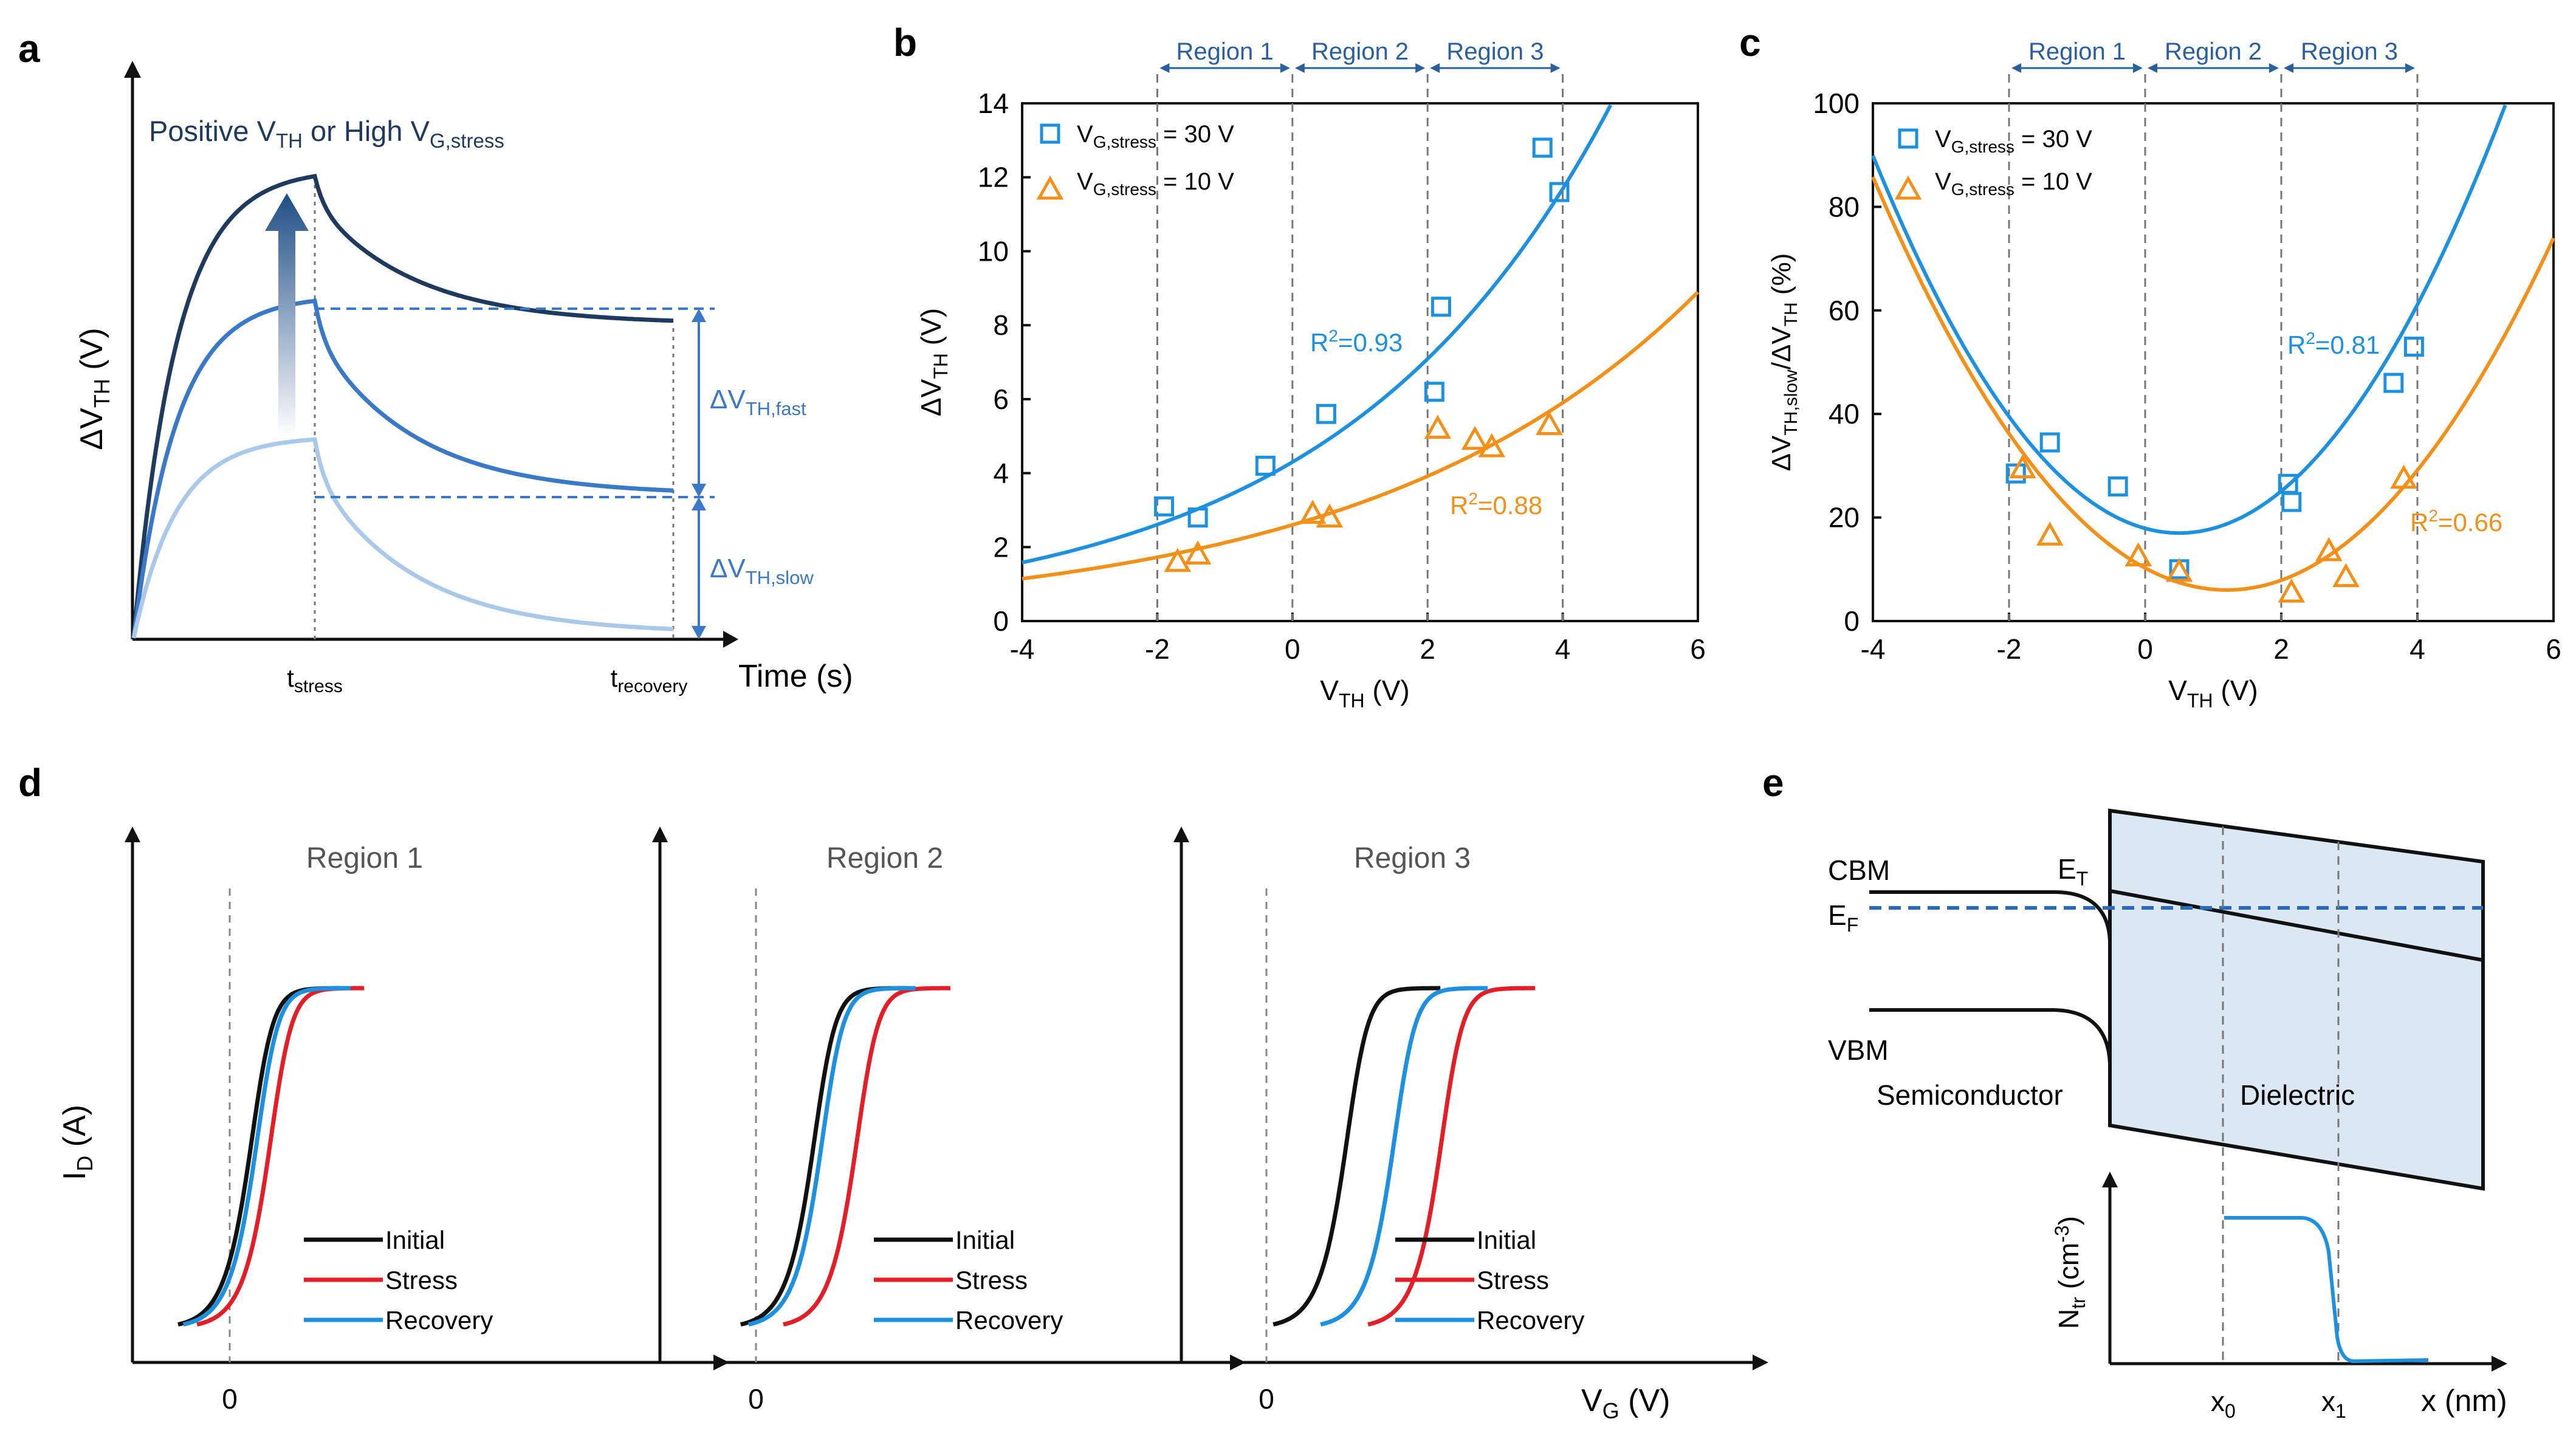  I want to click on panel-b-ytick-label-4: 8, so click(1001, 325).